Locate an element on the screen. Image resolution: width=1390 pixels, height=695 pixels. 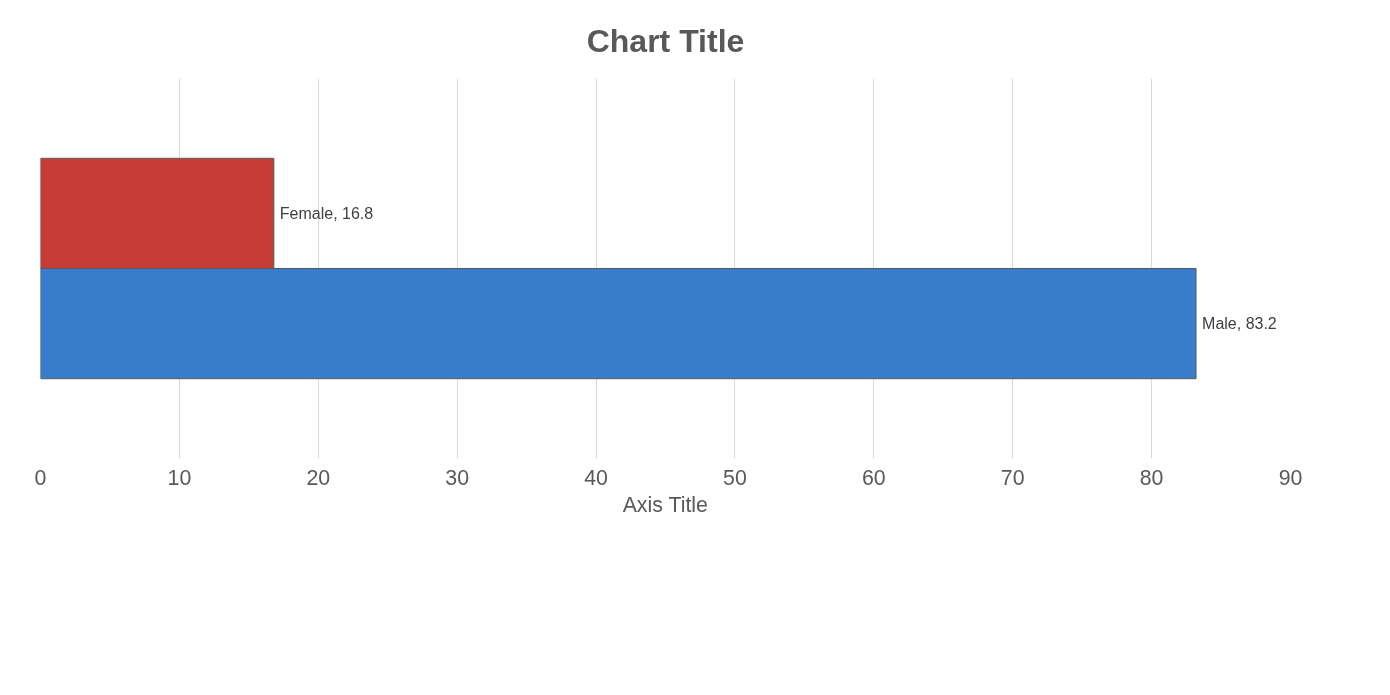
x-tick-label: 20 is located at coordinates (318, 477).